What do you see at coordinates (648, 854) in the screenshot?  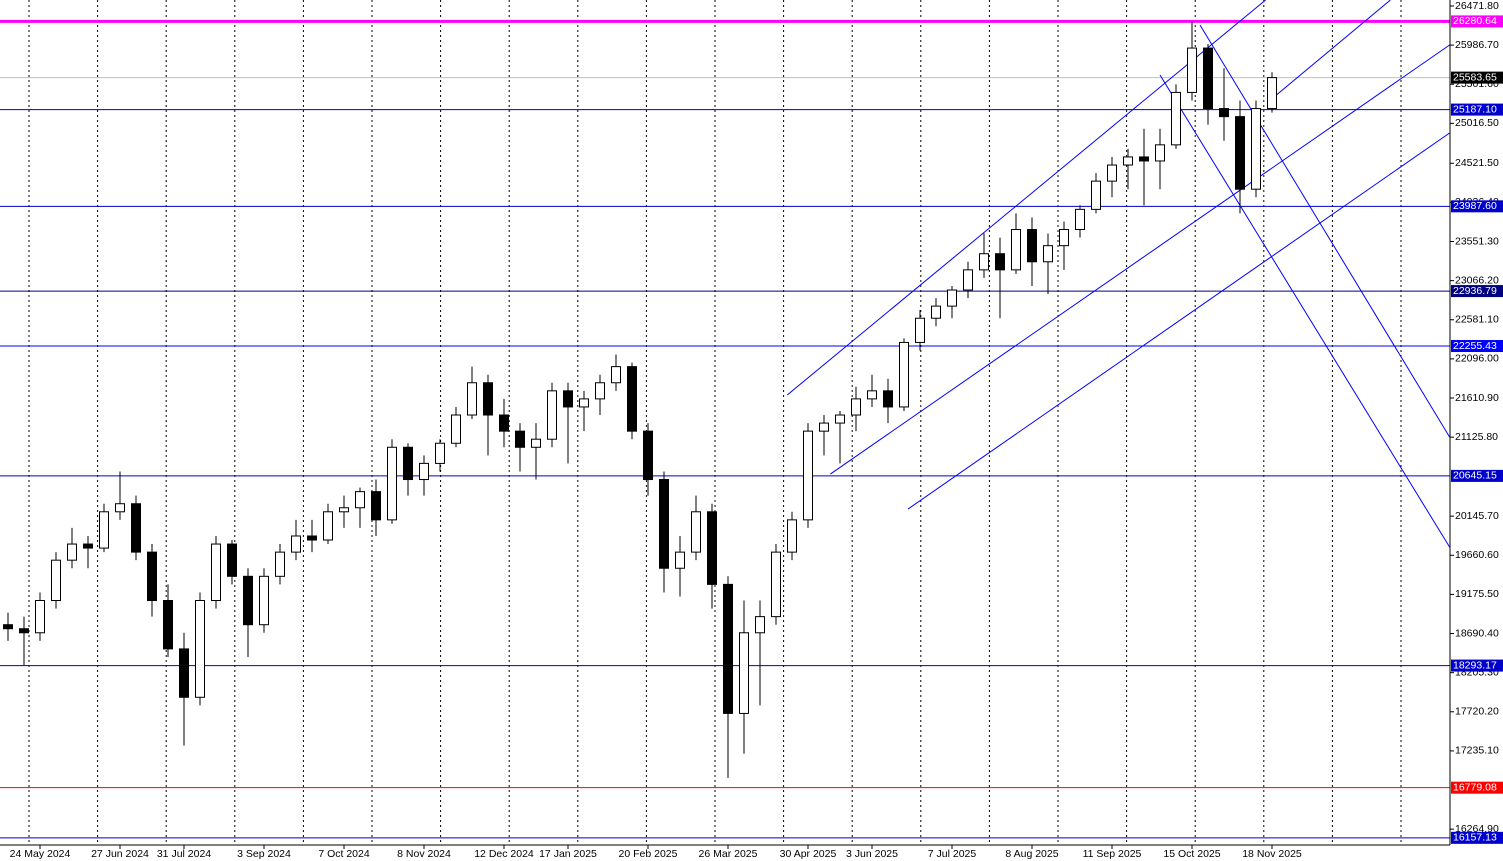 I see `x-tick-label: 20 Feb 2025` at bounding box center [648, 854].